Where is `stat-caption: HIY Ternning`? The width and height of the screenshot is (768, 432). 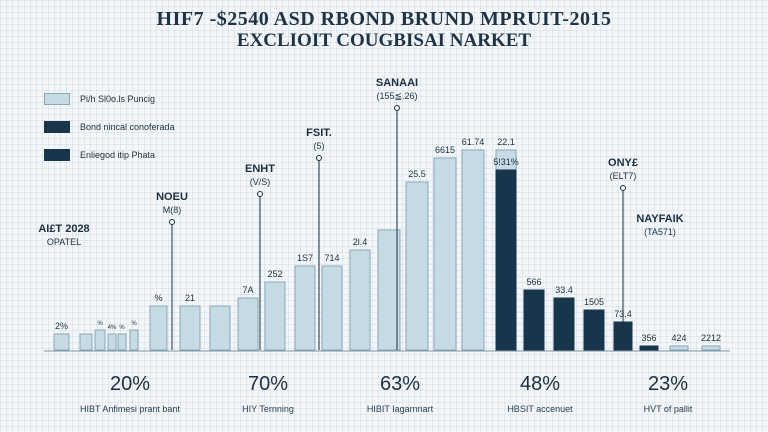
stat-caption: HIY Ternning is located at coordinates (268, 409).